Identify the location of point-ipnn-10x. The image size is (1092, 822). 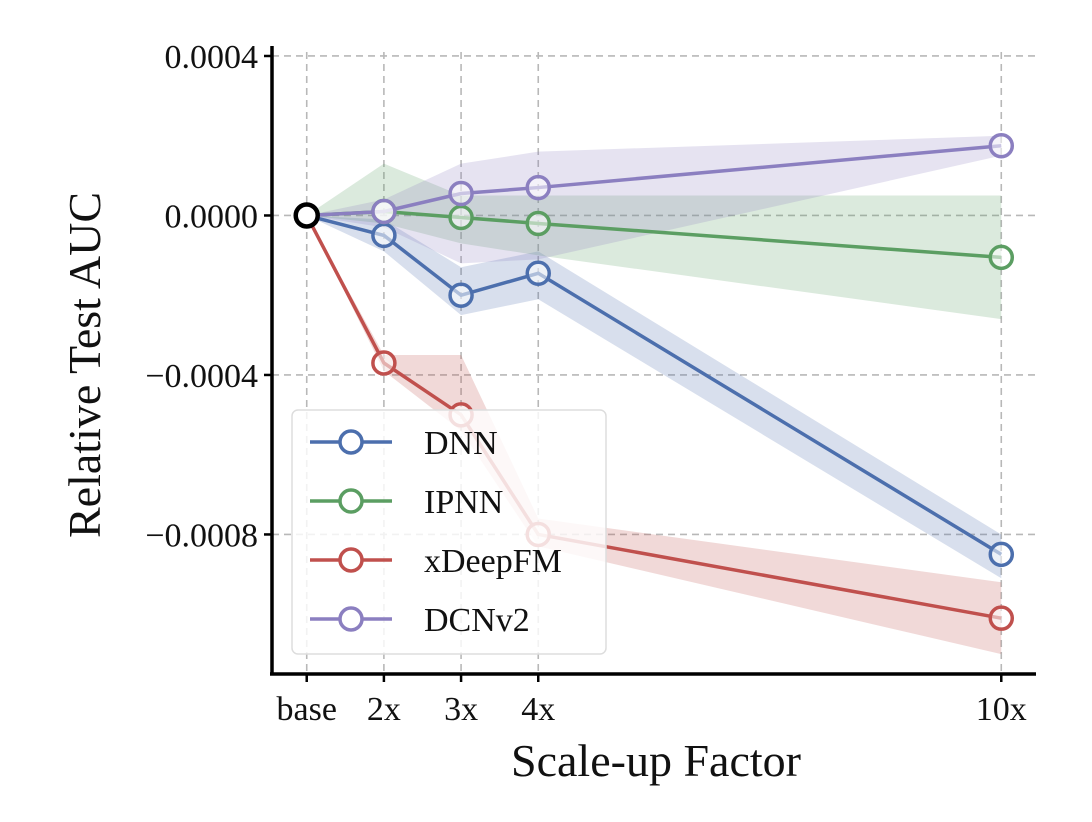
(1001, 257).